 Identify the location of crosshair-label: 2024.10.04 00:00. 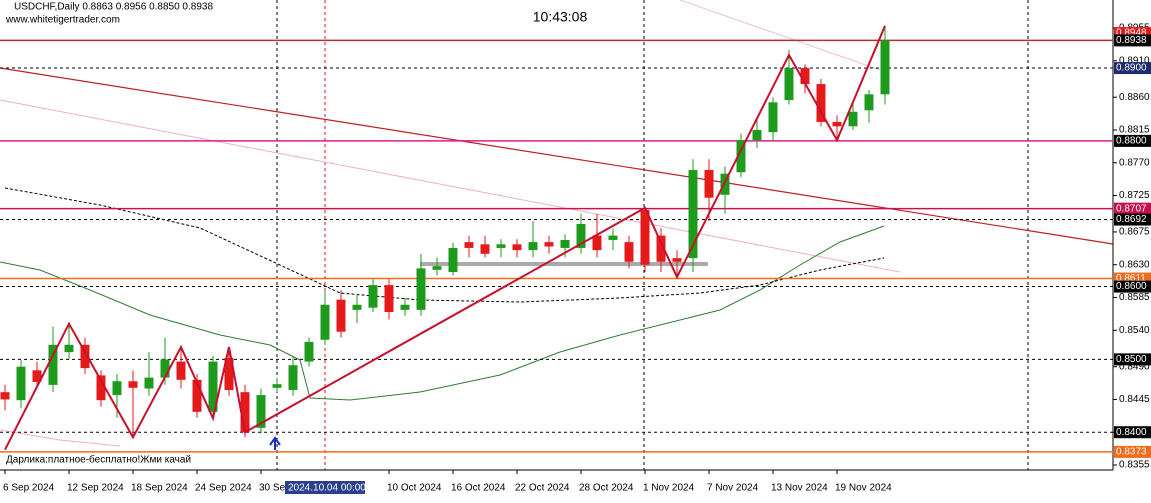
(327, 488).